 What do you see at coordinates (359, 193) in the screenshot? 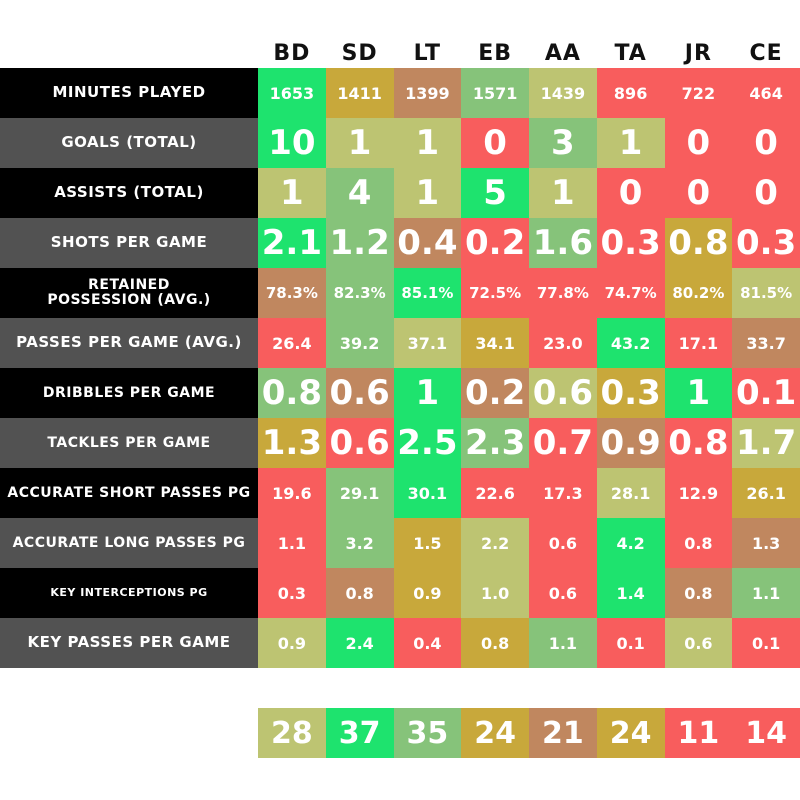
I see `cell-sd: 4` at bounding box center [359, 193].